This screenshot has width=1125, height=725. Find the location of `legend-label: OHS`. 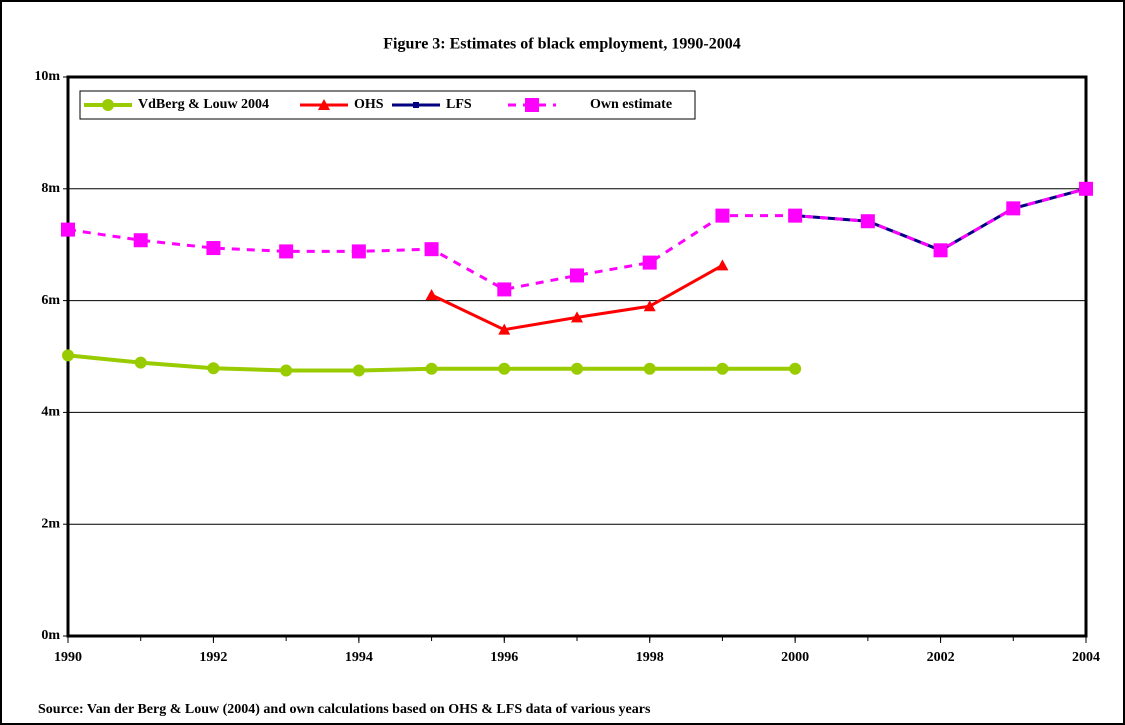

legend-label: OHS is located at coordinates (369, 104).